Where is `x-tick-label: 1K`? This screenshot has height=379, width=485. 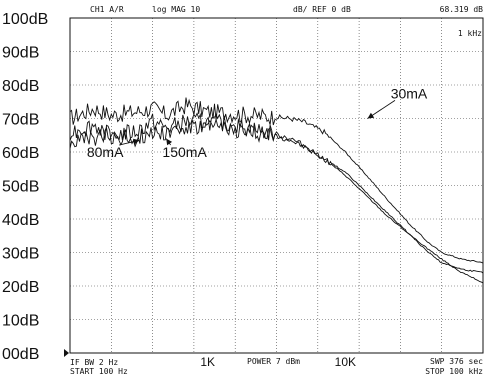 x-tick-label: 1K is located at coordinates (207, 362).